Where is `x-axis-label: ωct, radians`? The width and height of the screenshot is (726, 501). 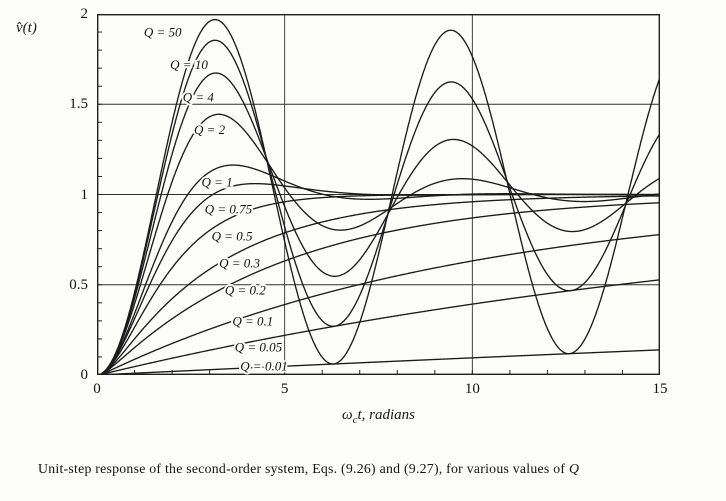 x-axis-label: ωct, radians is located at coordinates (378, 416).